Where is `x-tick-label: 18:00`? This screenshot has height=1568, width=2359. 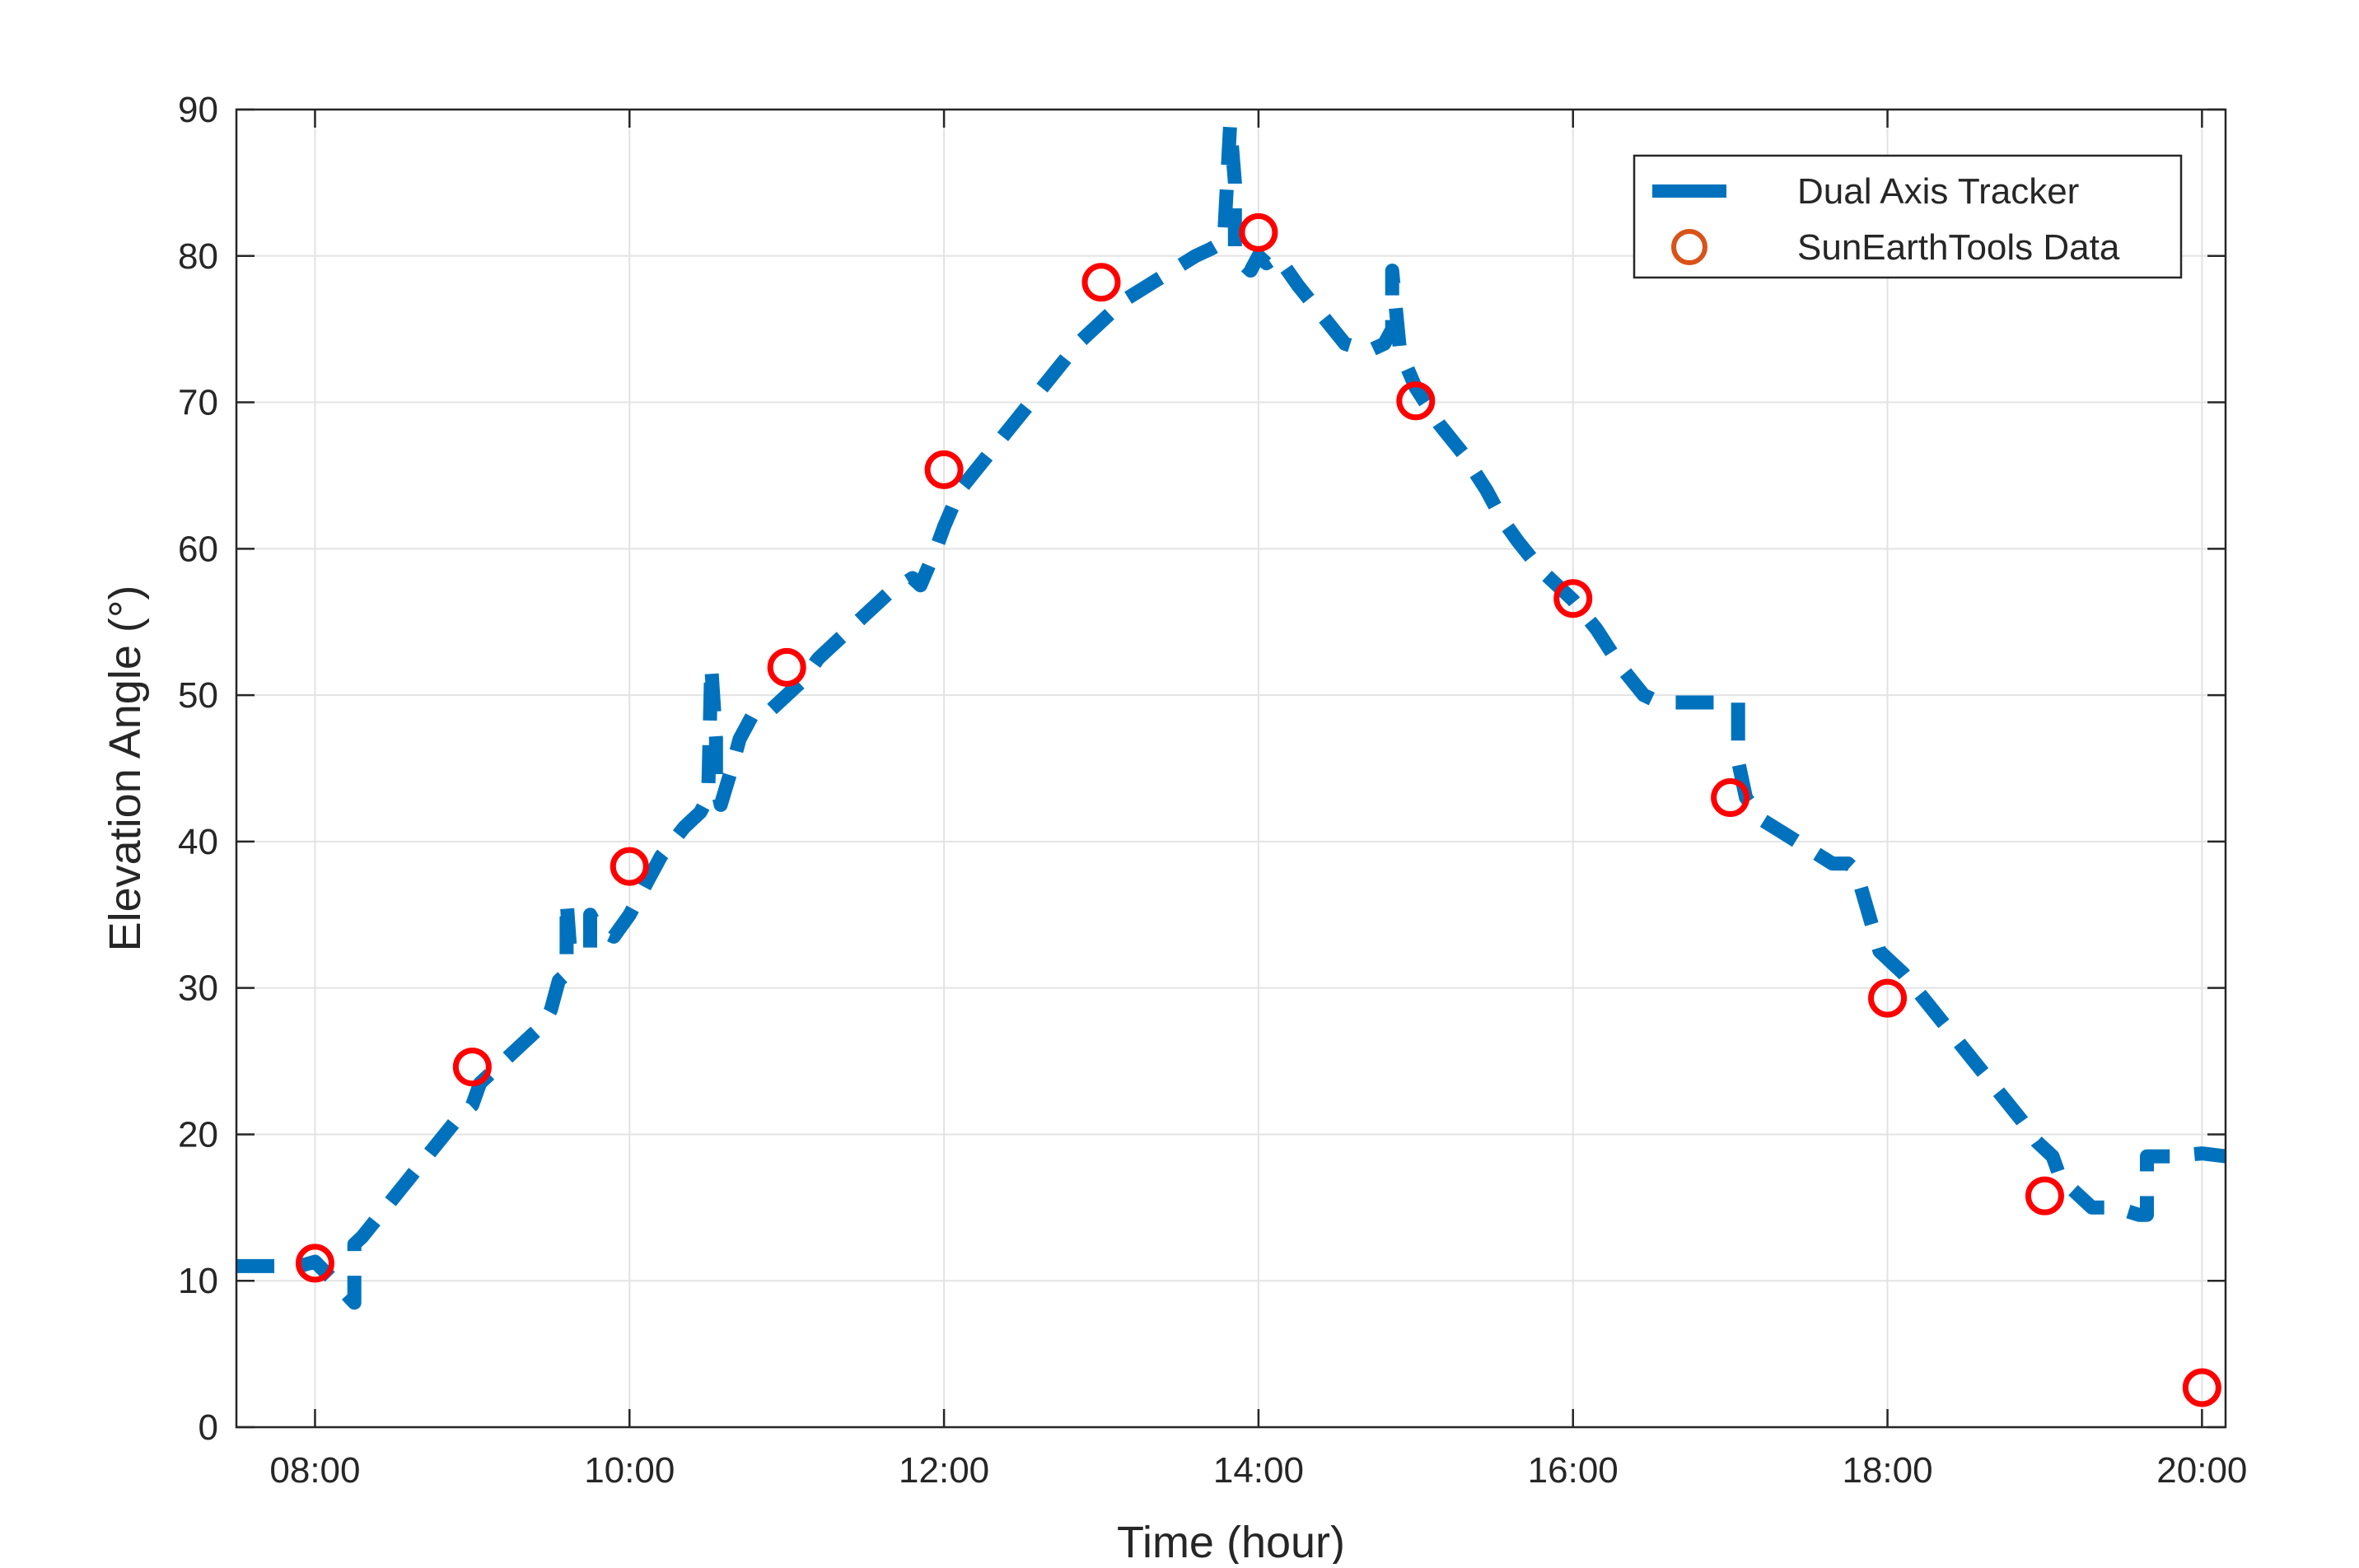
x-tick-label: 18:00 is located at coordinates (1887, 1470).